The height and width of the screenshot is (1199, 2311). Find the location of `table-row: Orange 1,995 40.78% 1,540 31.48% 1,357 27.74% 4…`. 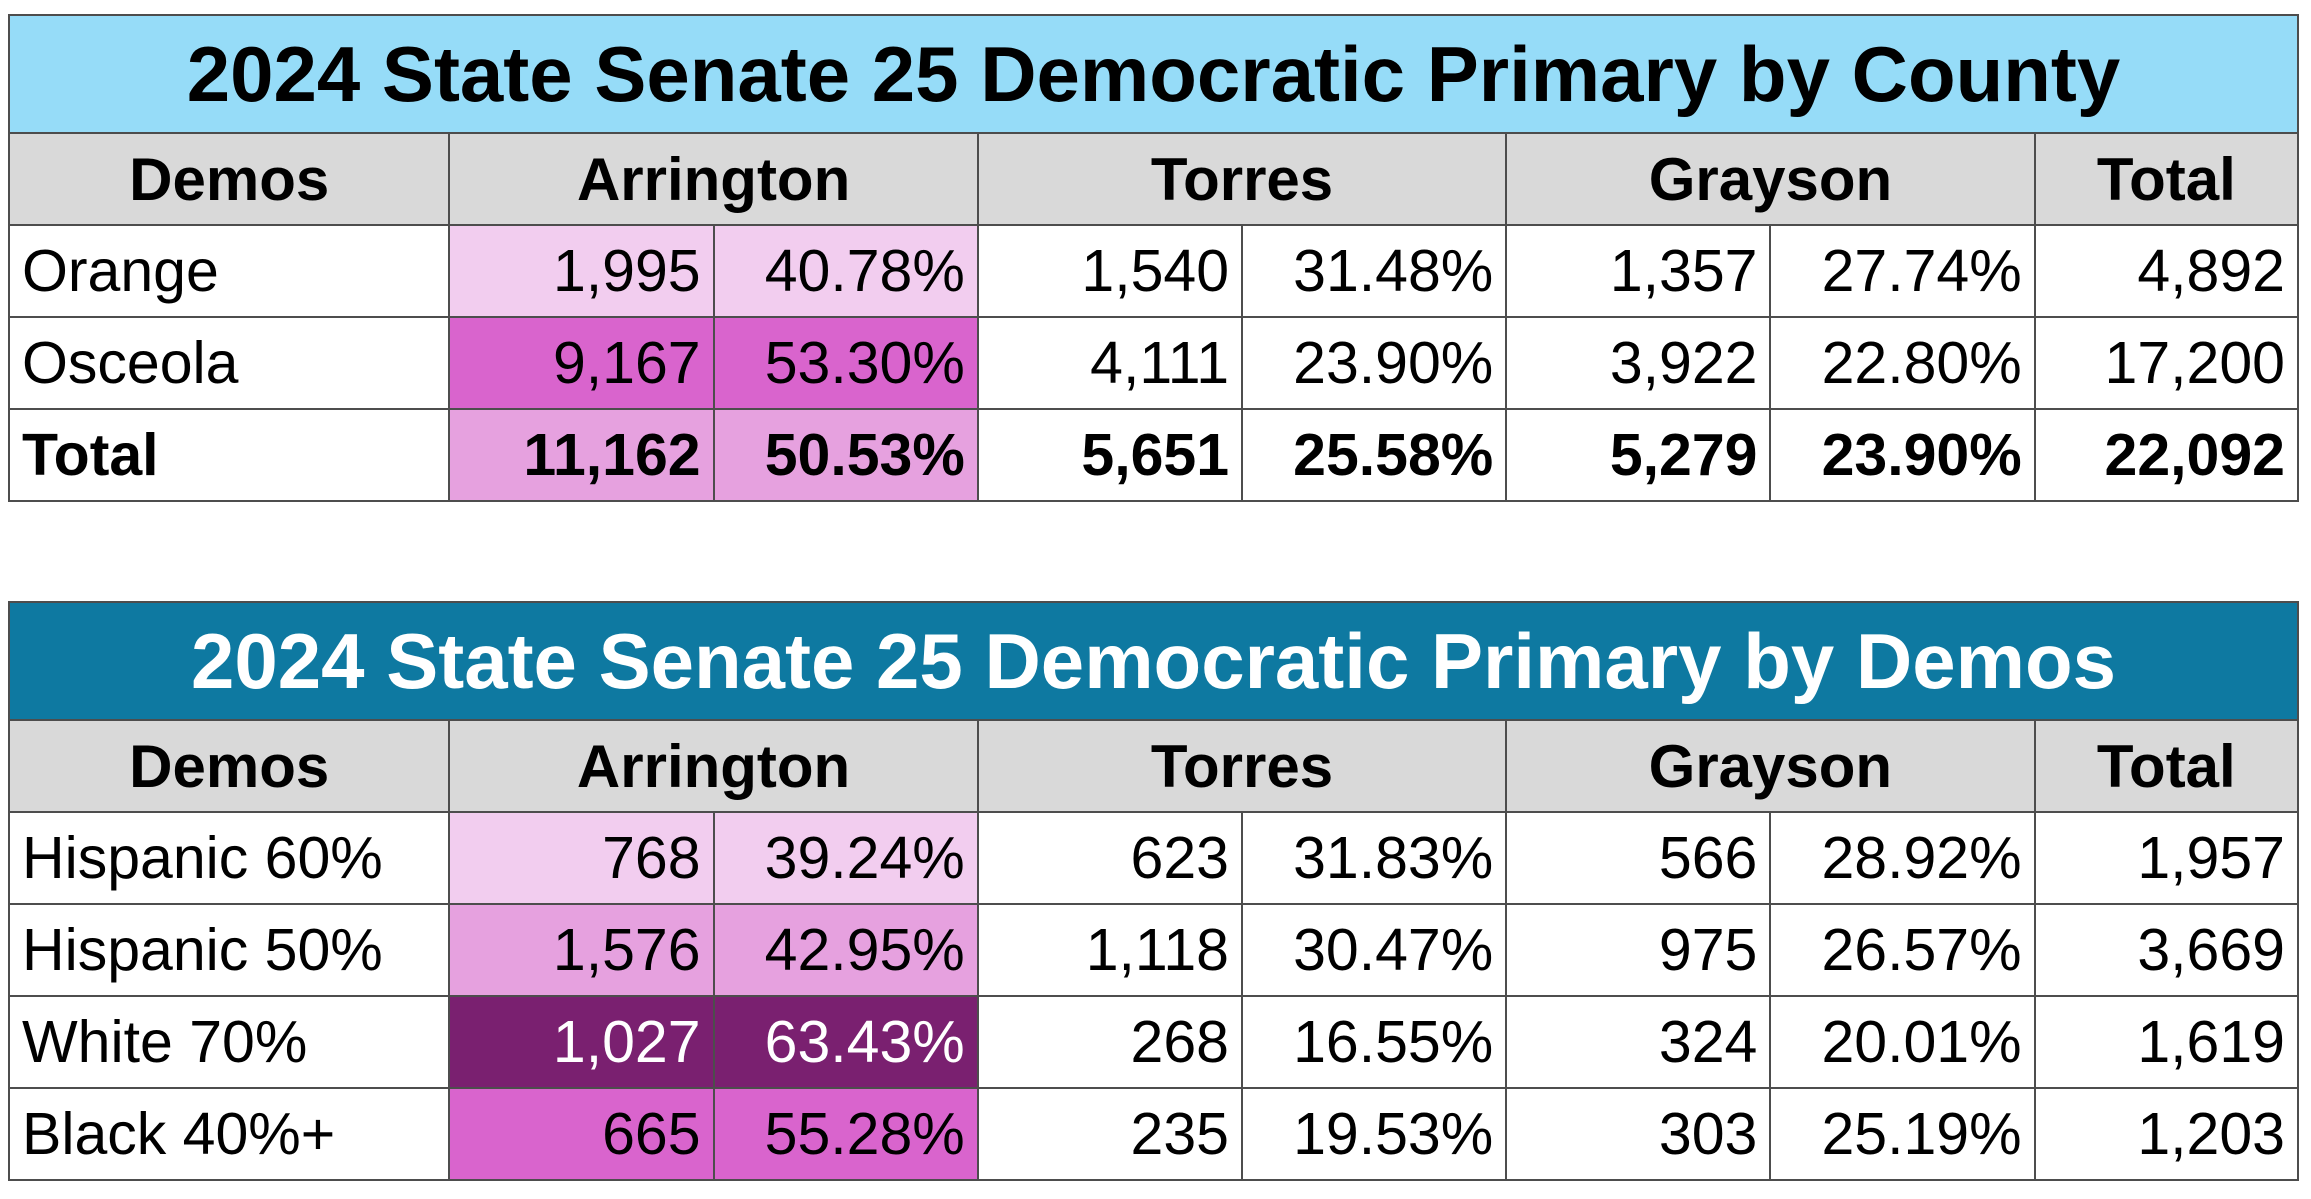

table-row: Orange 1,995 40.78% 1,540 31.48% 1,357 27.74% 4… is located at coordinates (1153, 271).